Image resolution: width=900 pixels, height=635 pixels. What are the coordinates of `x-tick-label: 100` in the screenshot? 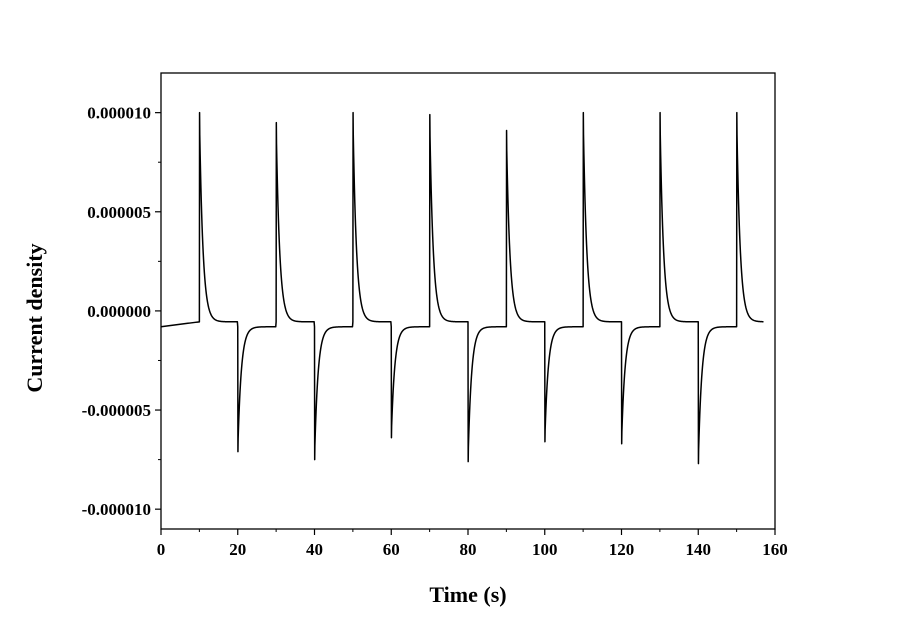 It's located at (545, 549).